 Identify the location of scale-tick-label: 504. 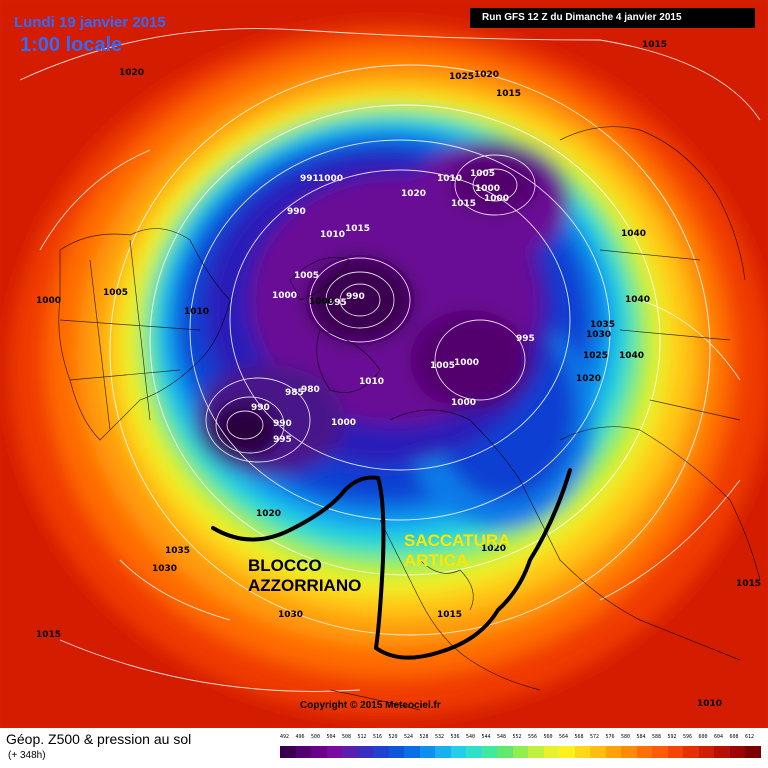
(331, 737).